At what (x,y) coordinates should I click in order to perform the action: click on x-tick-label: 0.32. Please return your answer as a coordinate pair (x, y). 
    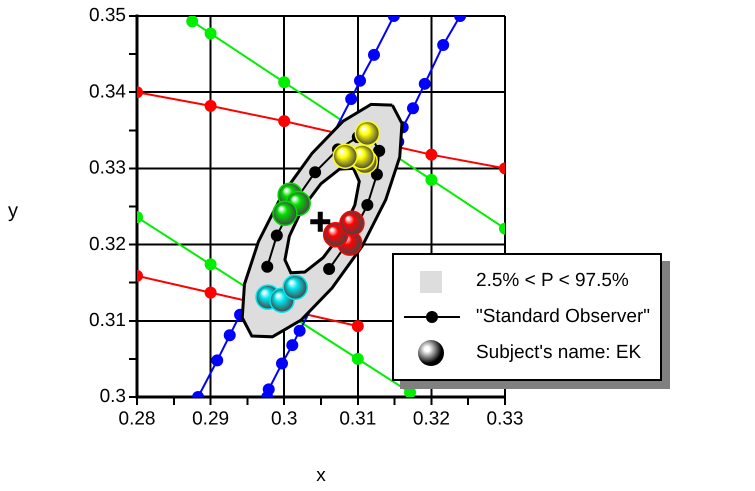
    Looking at the image, I should click on (431, 419).